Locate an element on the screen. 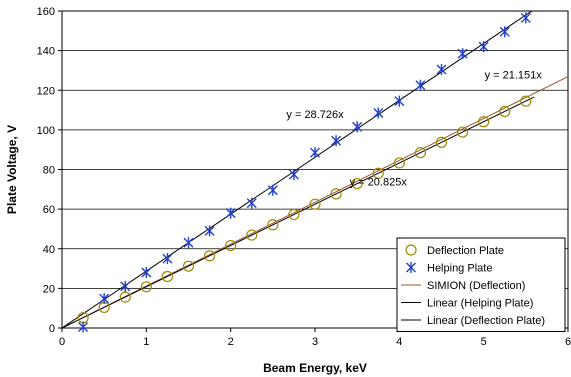 Image resolution: width=571 pixels, height=377 pixels. y-axis-title: Plate Voltage, V is located at coordinates (12, 169).